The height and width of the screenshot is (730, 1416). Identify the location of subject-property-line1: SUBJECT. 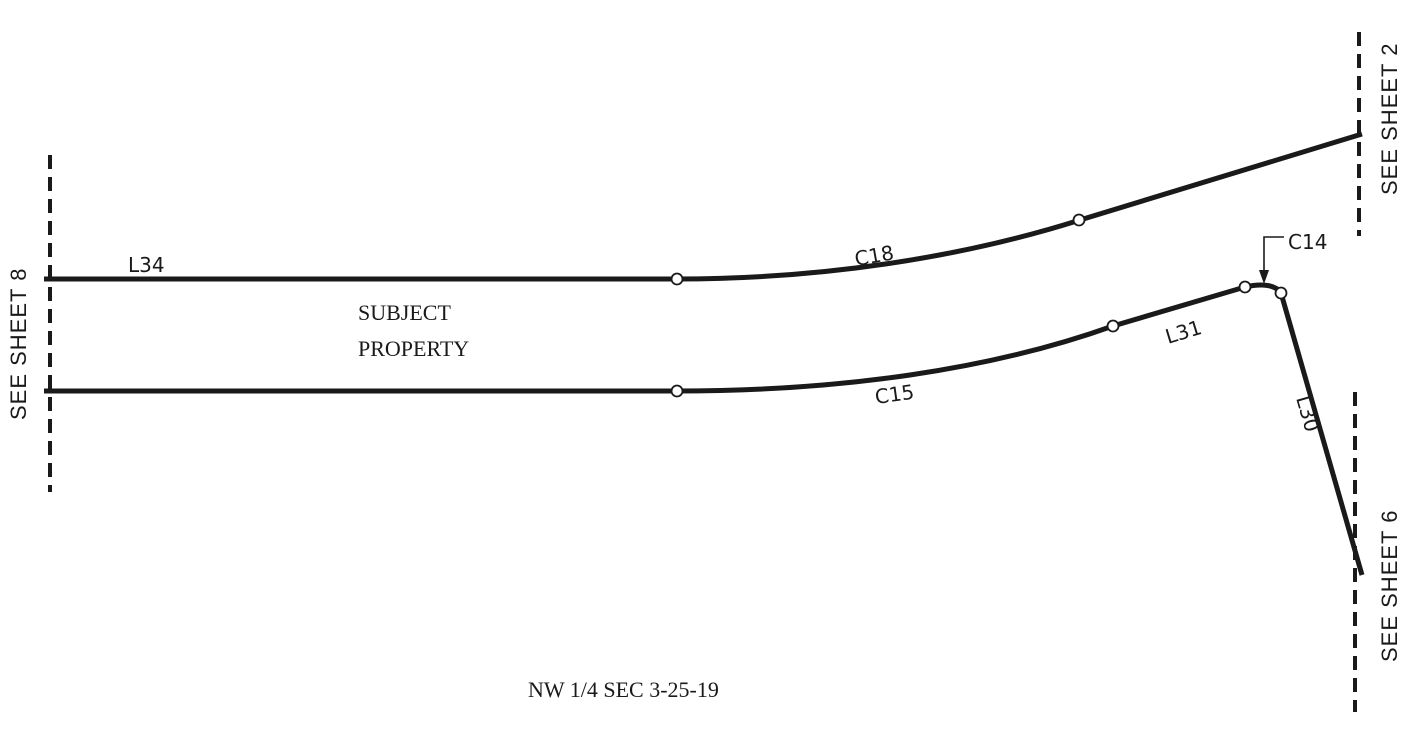
(404, 312).